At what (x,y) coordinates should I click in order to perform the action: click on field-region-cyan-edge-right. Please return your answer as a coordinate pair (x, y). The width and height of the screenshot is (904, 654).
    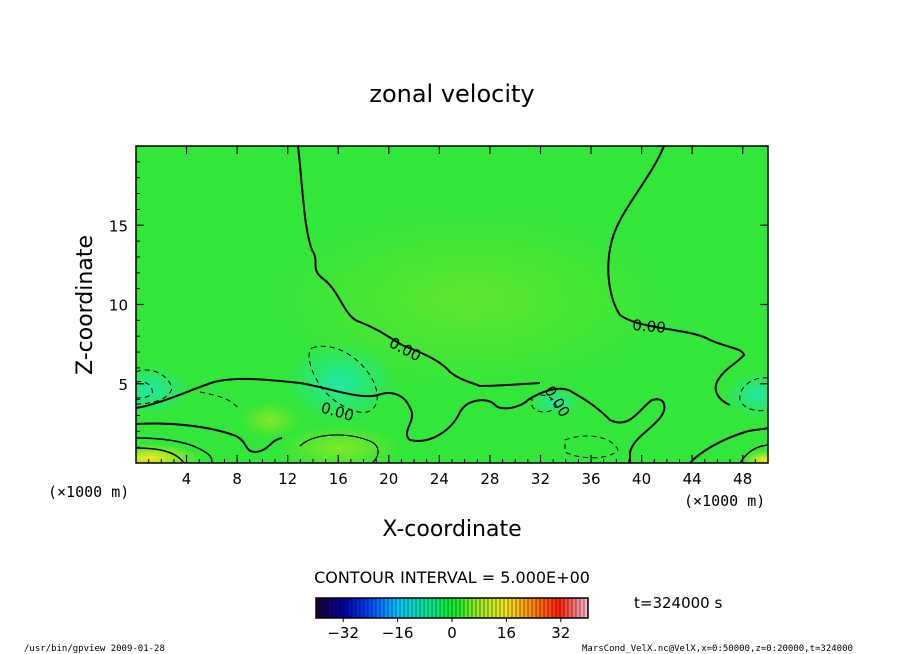
    Looking at the image, I should click on (745, 395).